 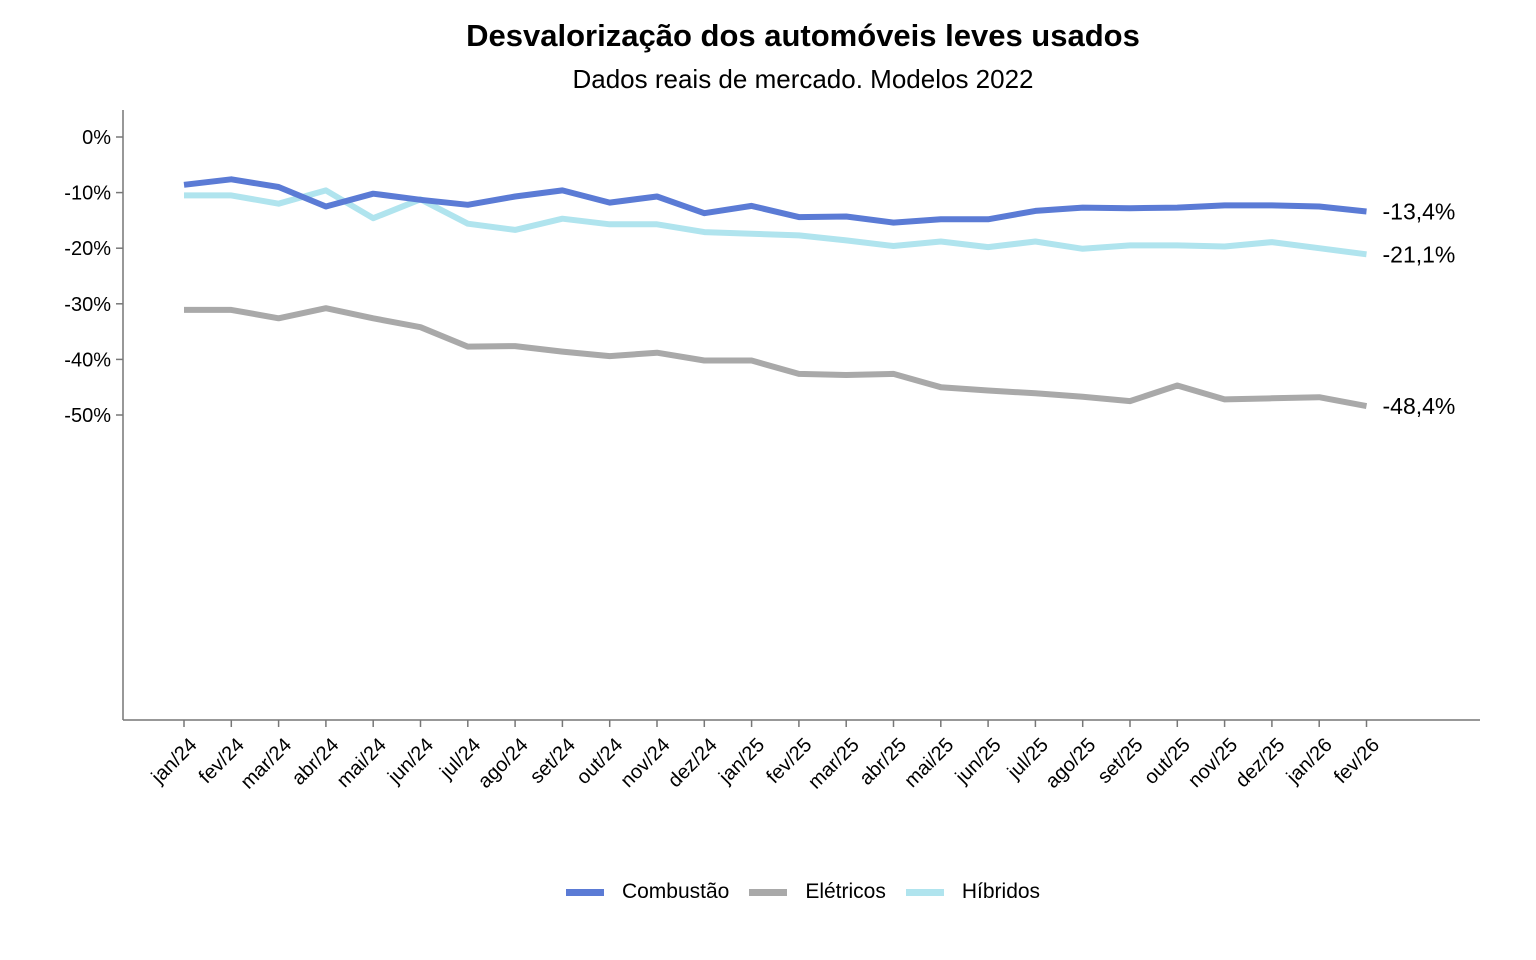 What do you see at coordinates (834, 764) in the screenshot?
I see `x-tick-label: mar/25` at bounding box center [834, 764].